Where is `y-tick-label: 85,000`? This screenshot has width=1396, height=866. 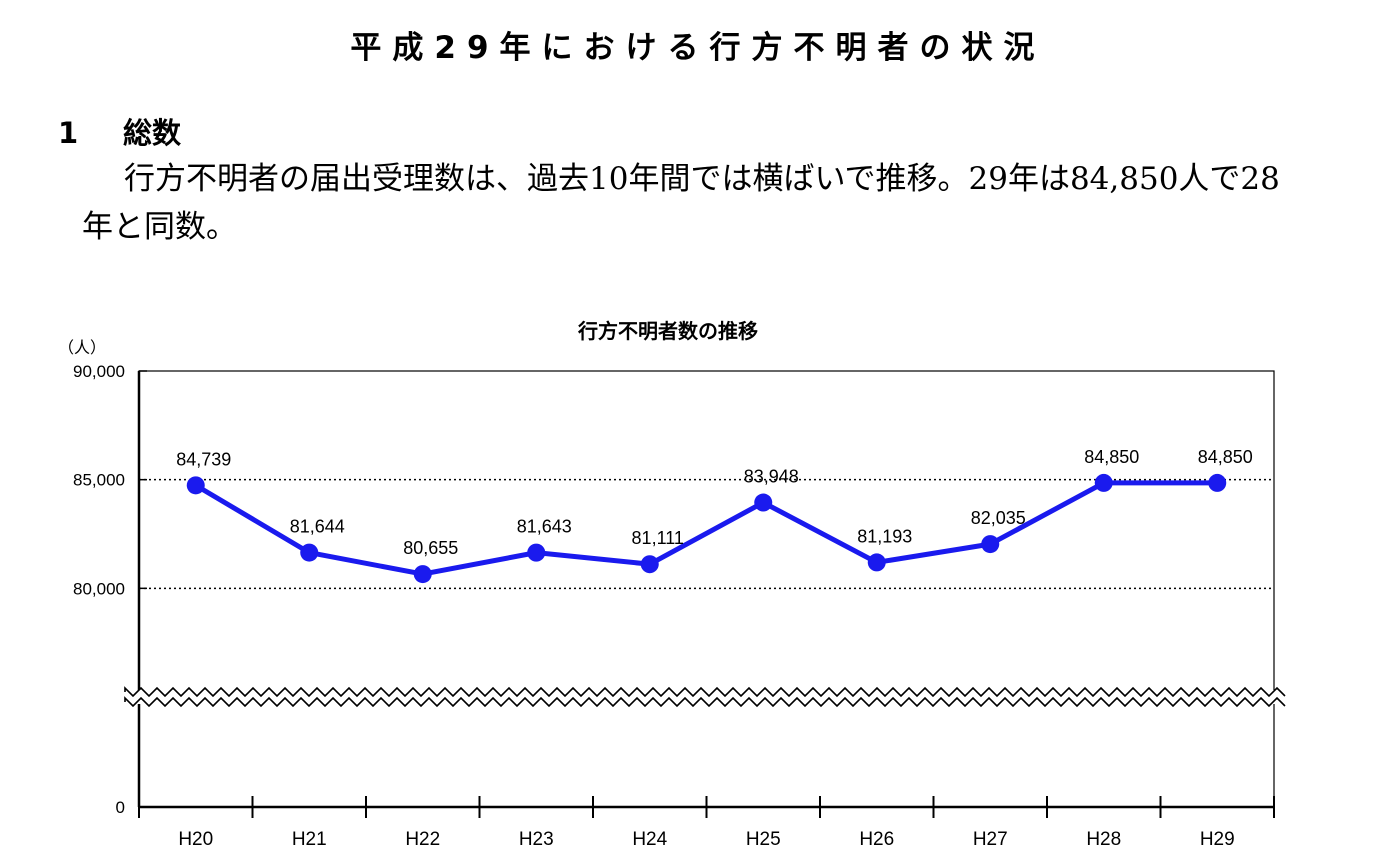 y-tick-label: 85,000 is located at coordinates (99, 480).